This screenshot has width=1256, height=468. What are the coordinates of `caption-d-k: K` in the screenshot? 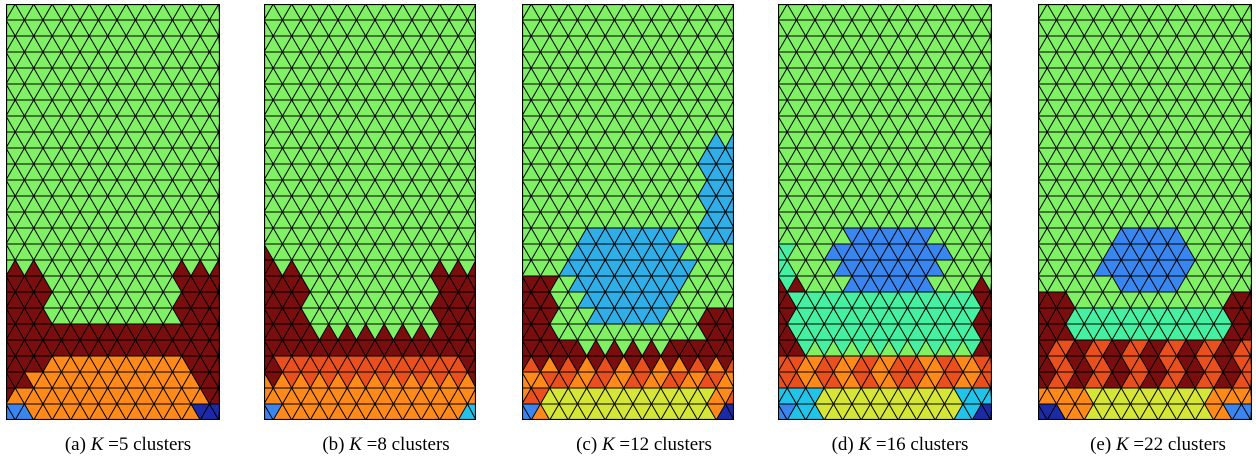 It's located at (865, 444).